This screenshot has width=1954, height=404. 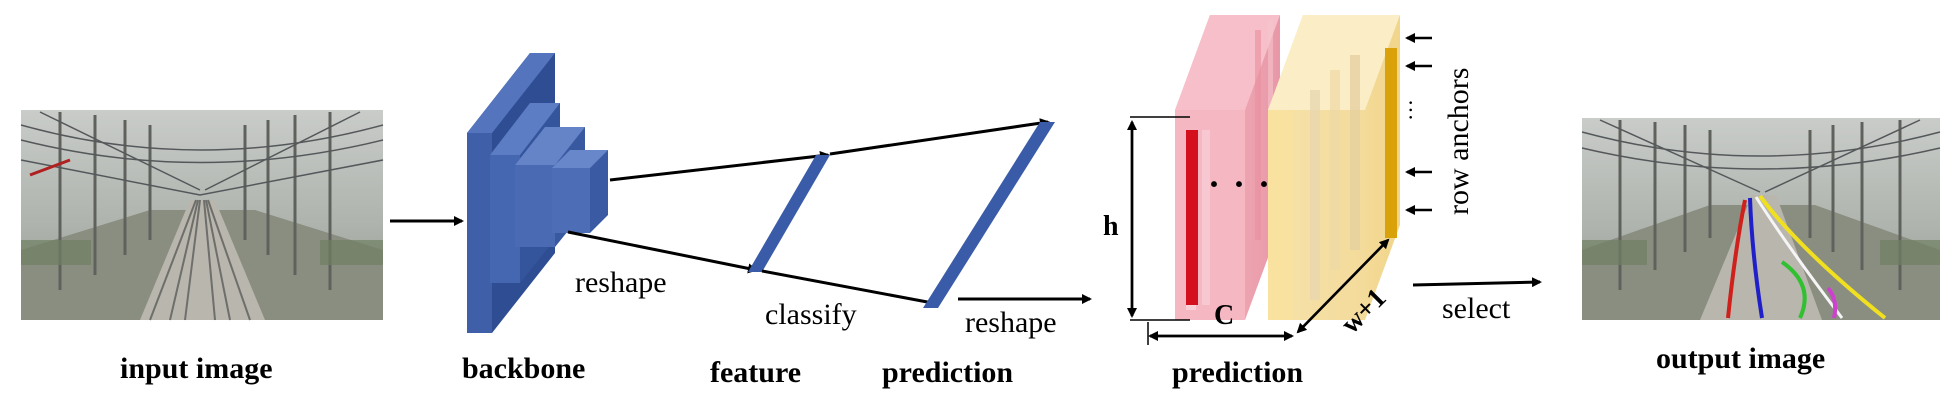 What do you see at coordinates (662, 252) in the screenshot?
I see `arrow-backbone-to-feature` at bounding box center [662, 252].